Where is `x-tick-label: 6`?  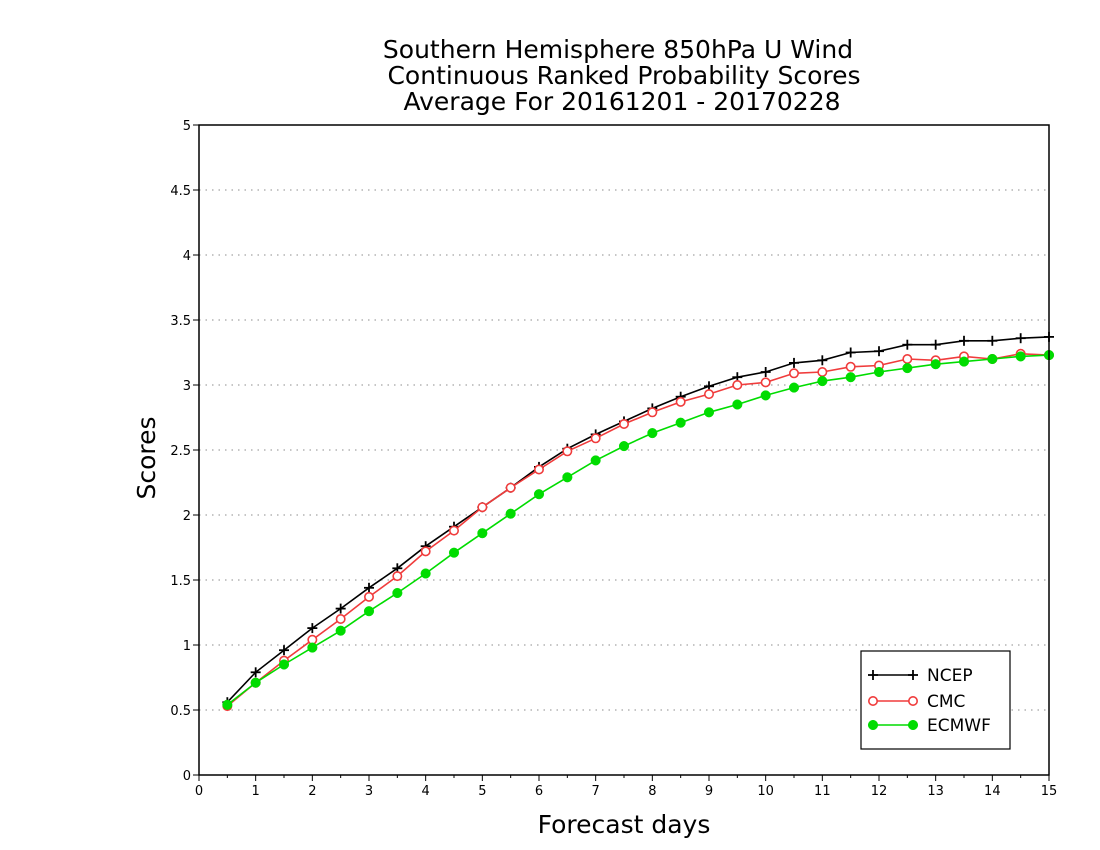
x-tick-label: 6 is located at coordinates (539, 791).